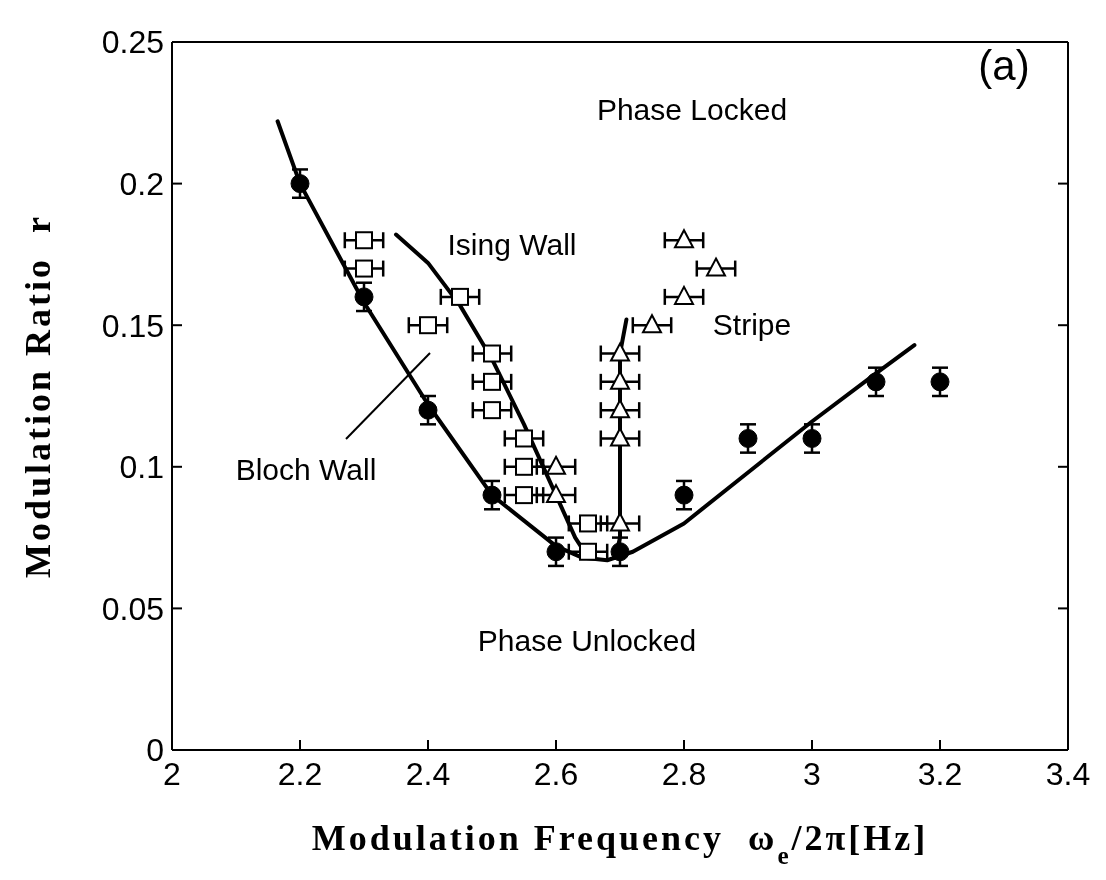 This screenshot has width=1106, height=880. What do you see at coordinates (155, 750) in the screenshot?
I see `y-tick-label: 0` at bounding box center [155, 750].